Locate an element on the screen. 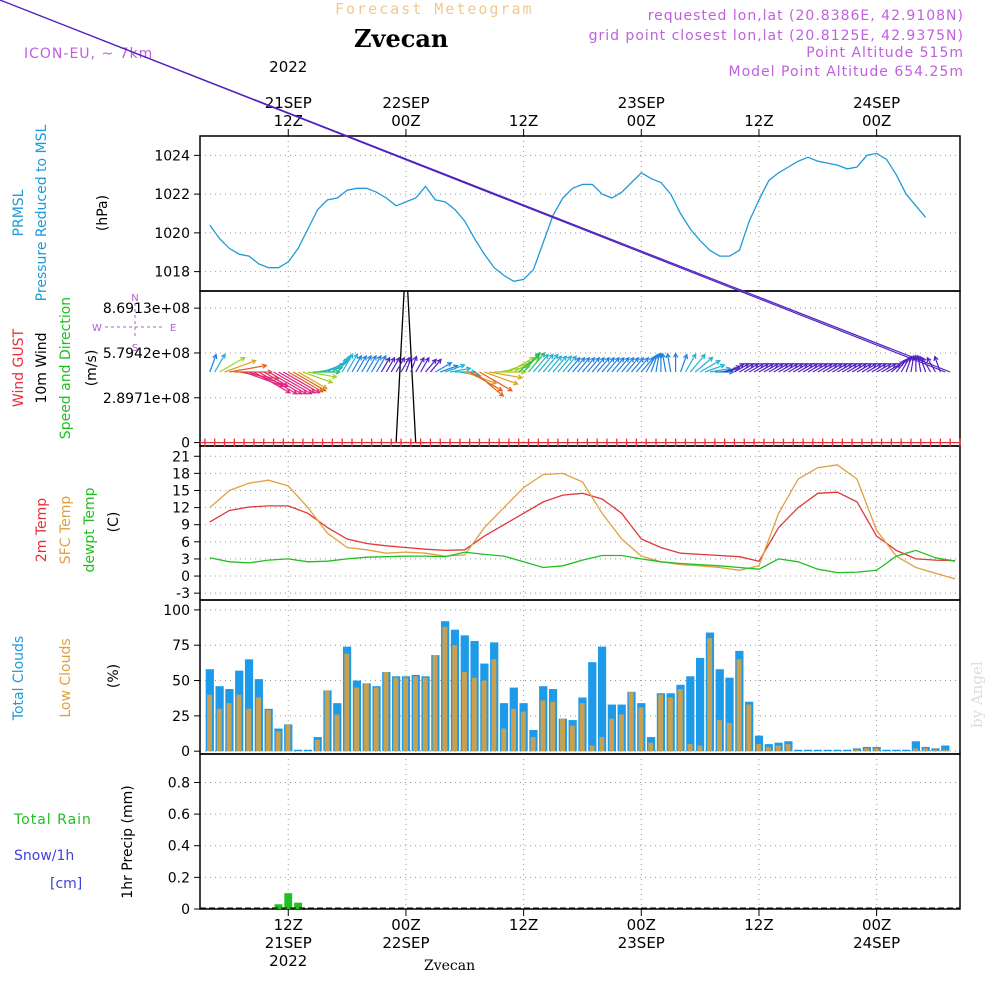 This screenshot has height=1000, width=1000. gust-line is located at coordinates (410, 367).